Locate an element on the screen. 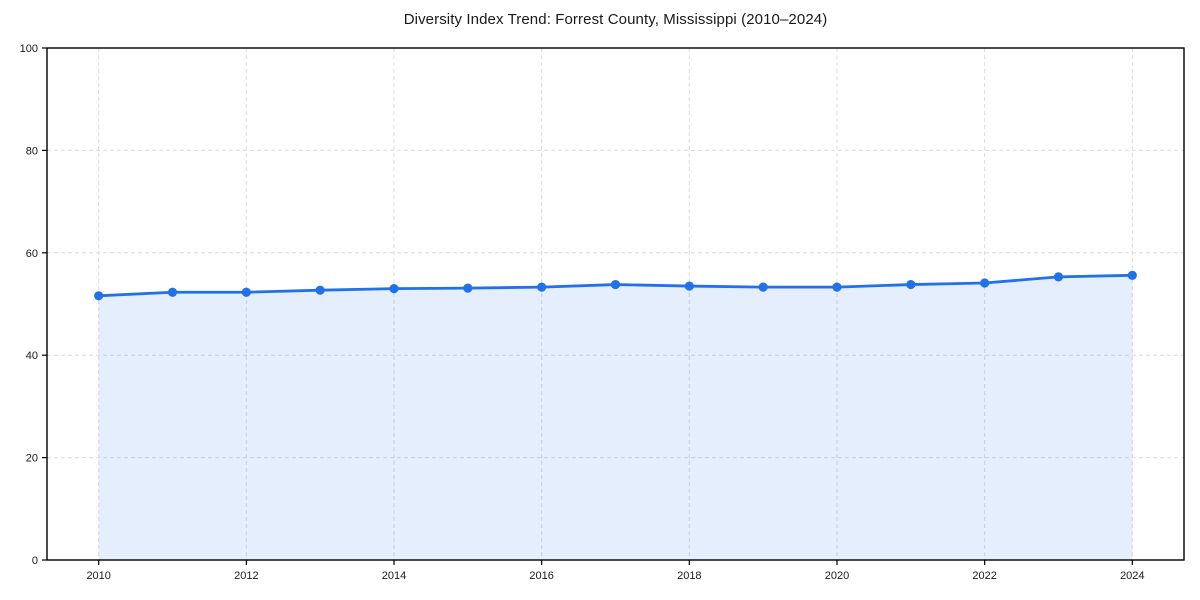  y-tick-label-0: 0 is located at coordinates (35, 561).